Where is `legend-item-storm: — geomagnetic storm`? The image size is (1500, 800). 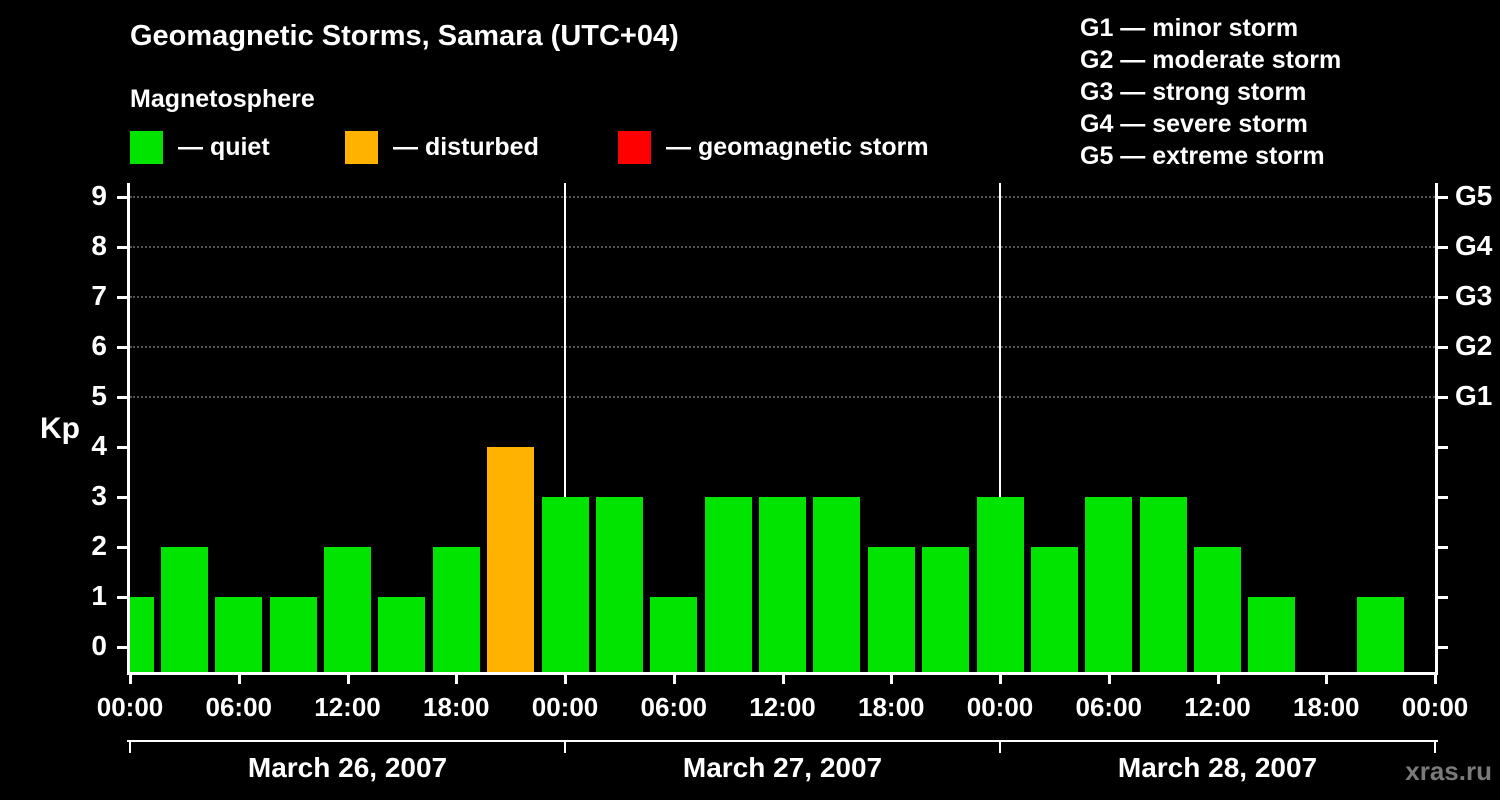 legend-item-storm: — geomagnetic storm is located at coordinates (773, 147).